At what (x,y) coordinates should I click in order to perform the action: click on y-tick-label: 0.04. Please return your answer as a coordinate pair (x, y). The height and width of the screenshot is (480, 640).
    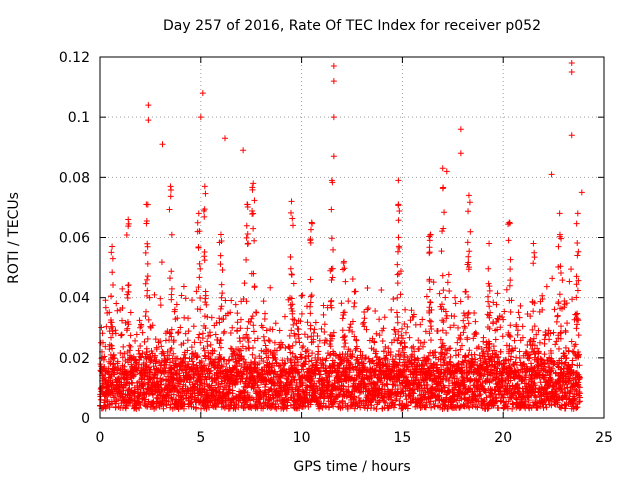
    Looking at the image, I should click on (74, 299).